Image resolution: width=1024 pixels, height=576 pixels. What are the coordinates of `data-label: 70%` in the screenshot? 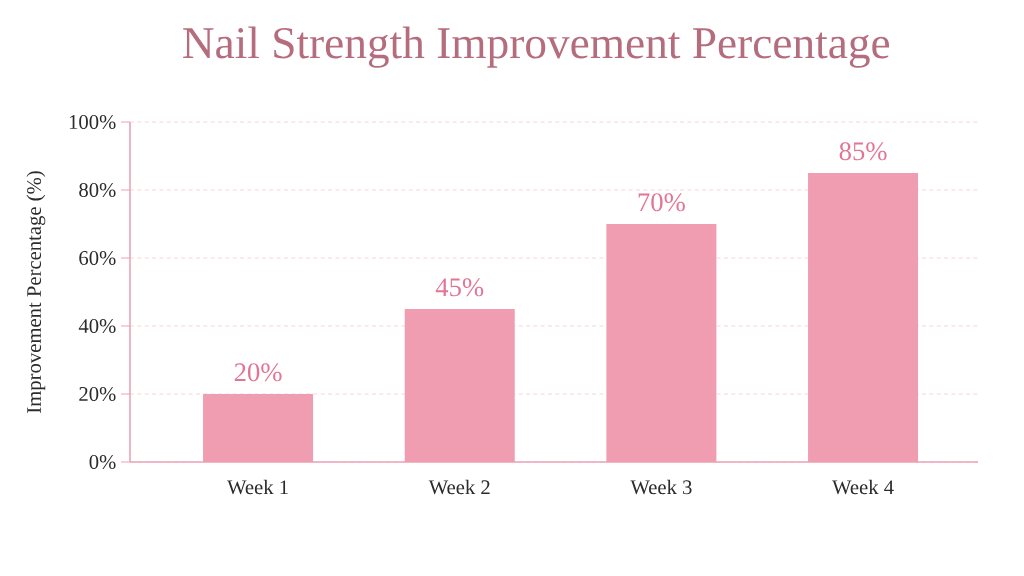 It's located at (661, 202).